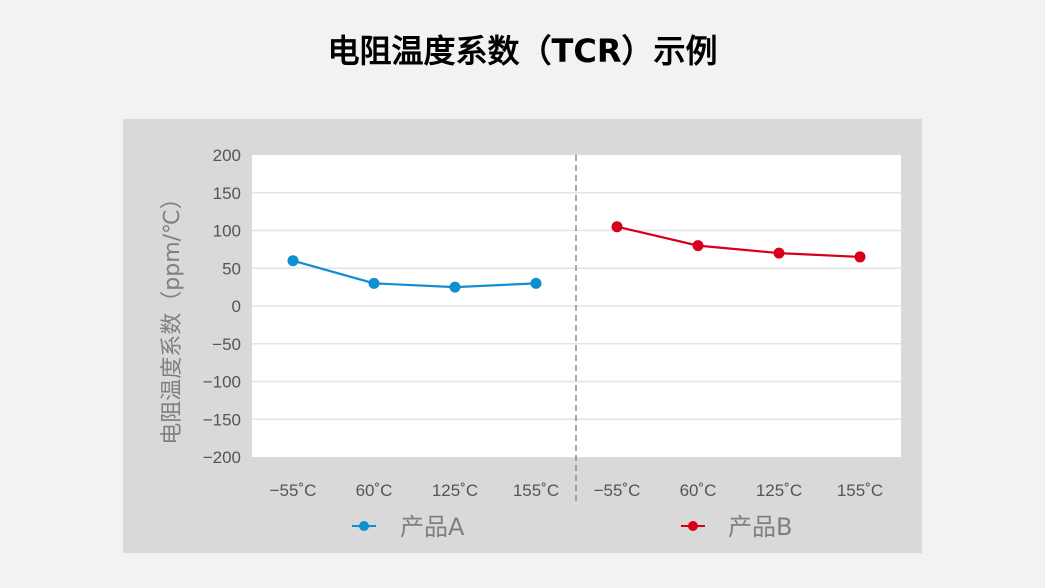 The width and height of the screenshot is (1045, 588). Describe the element at coordinates (227, 193) in the screenshot. I see `y-tick-label: 150` at that location.